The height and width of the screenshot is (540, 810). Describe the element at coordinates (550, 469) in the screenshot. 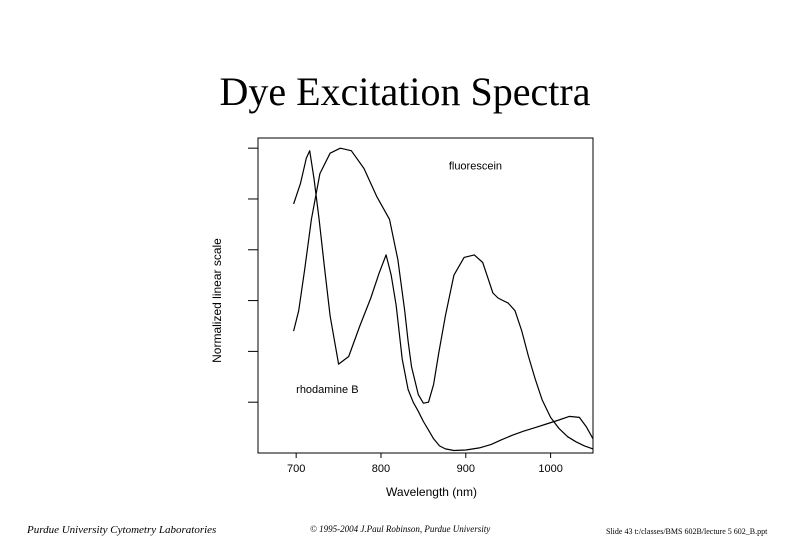

I see `x-tick-label: 1000` at that location.